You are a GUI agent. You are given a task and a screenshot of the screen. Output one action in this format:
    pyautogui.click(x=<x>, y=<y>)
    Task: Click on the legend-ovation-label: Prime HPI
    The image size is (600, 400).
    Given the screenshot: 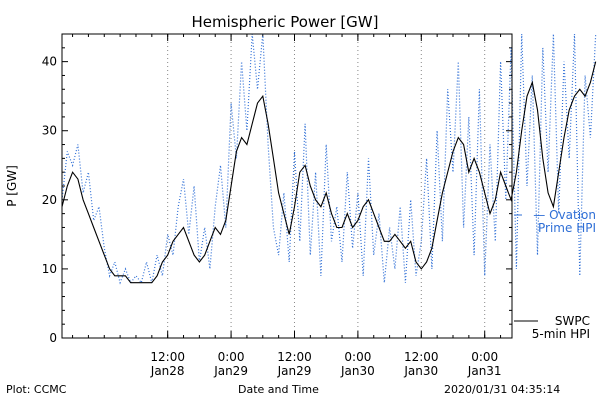 What is the action you would take?
    pyautogui.click(x=567, y=228)
    